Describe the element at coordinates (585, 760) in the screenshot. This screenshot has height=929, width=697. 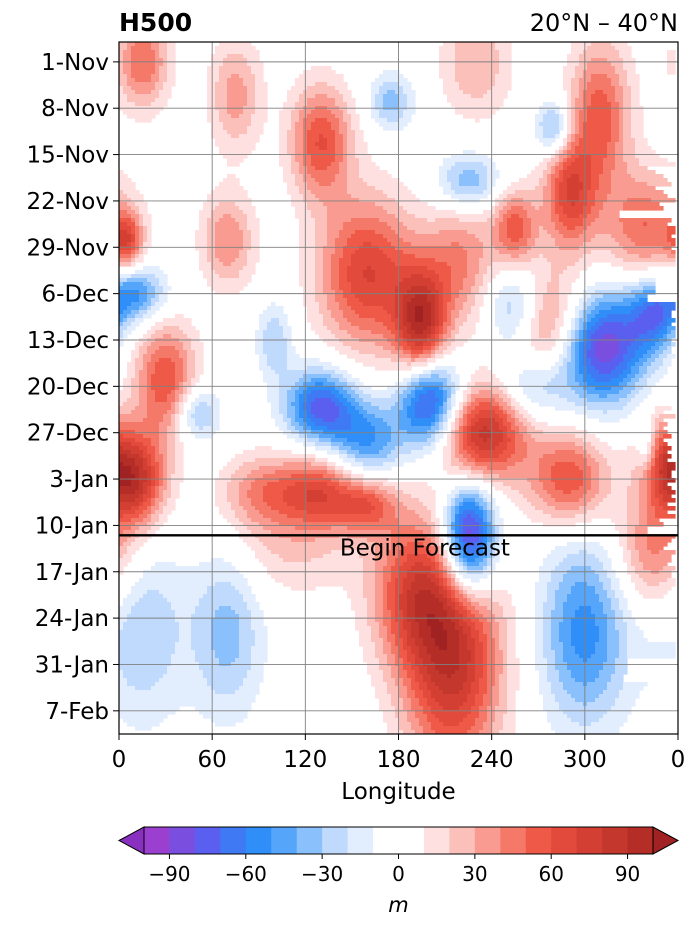
I see `x-tick-label: 300` at that location.